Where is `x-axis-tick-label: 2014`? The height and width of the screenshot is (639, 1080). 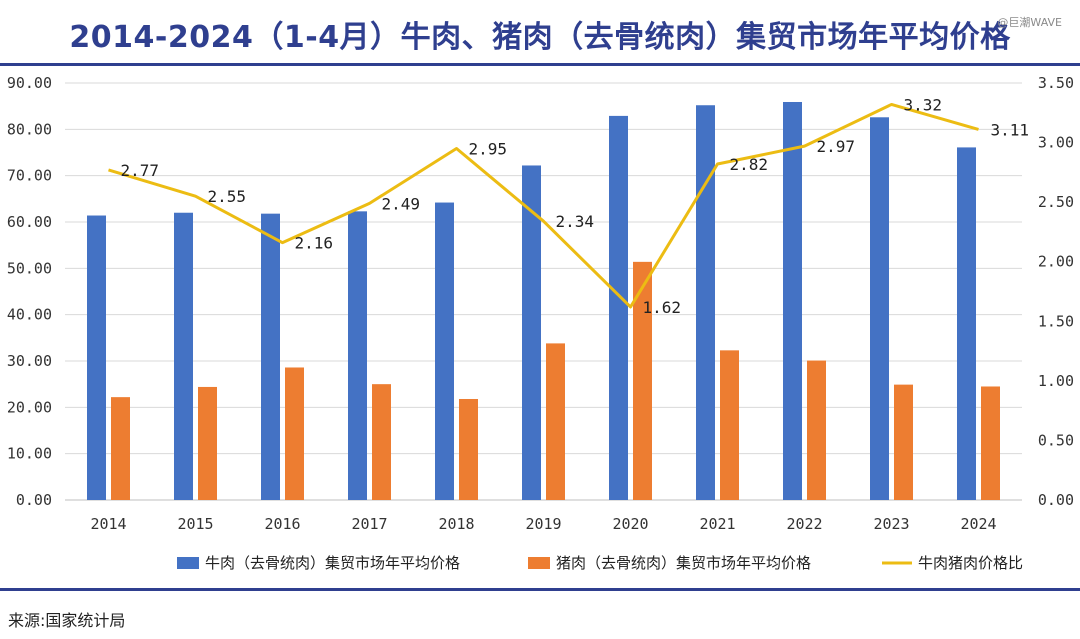 x-axis-tick-label: 2014 is located at coordinates (108, 524).